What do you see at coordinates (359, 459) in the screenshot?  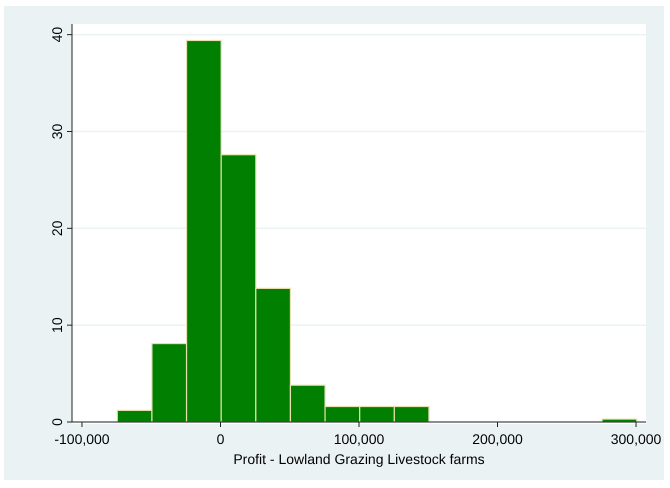 I see `x-axis-title: Profit - Lowland Grazing Livestock farms` at bounding box center [359, 459].